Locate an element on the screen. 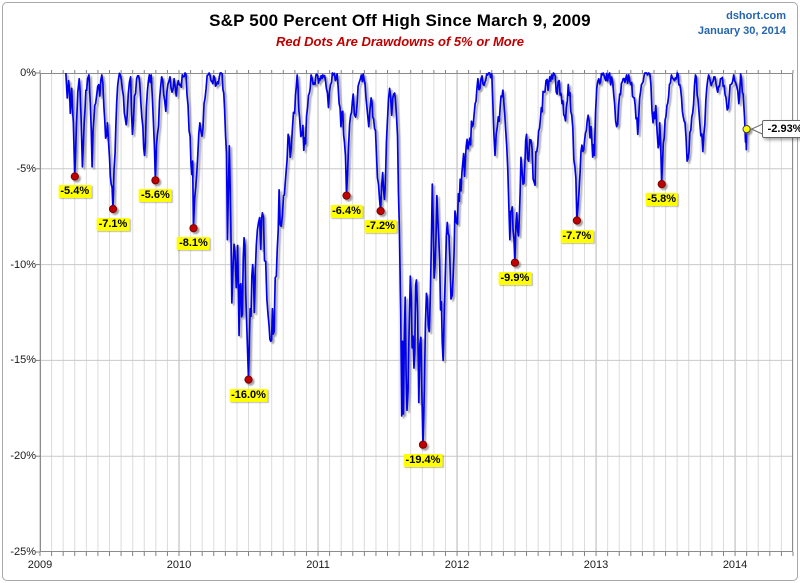  y-axis-tick-label: -20% is located at coordinates (23, 456).